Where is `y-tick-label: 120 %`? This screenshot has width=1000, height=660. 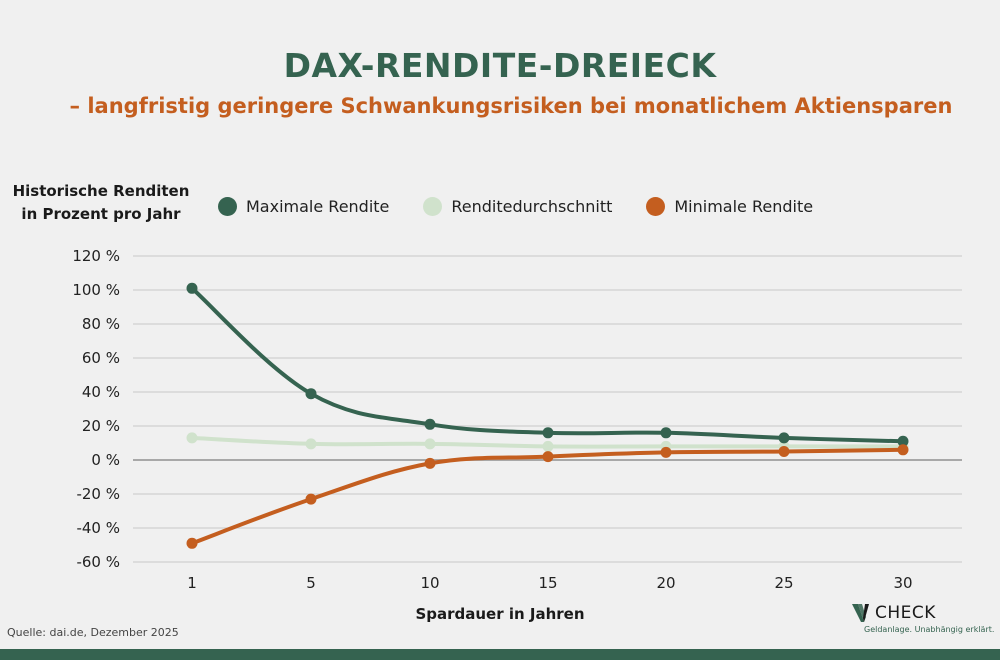
y-tick-label: 120 % is located at coordinates (96, 256).